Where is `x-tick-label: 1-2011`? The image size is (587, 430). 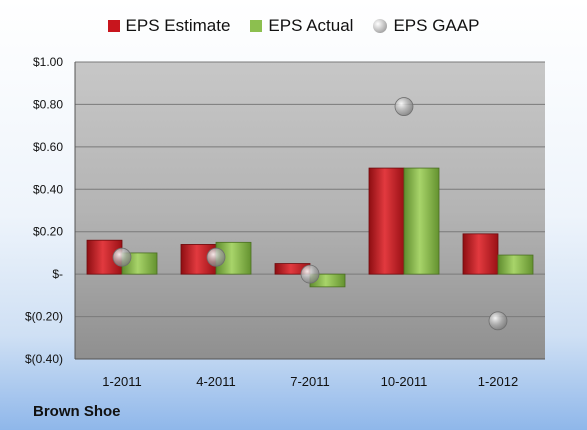
x-tick-label: 1-2011 is located at coordinates (122, 381).